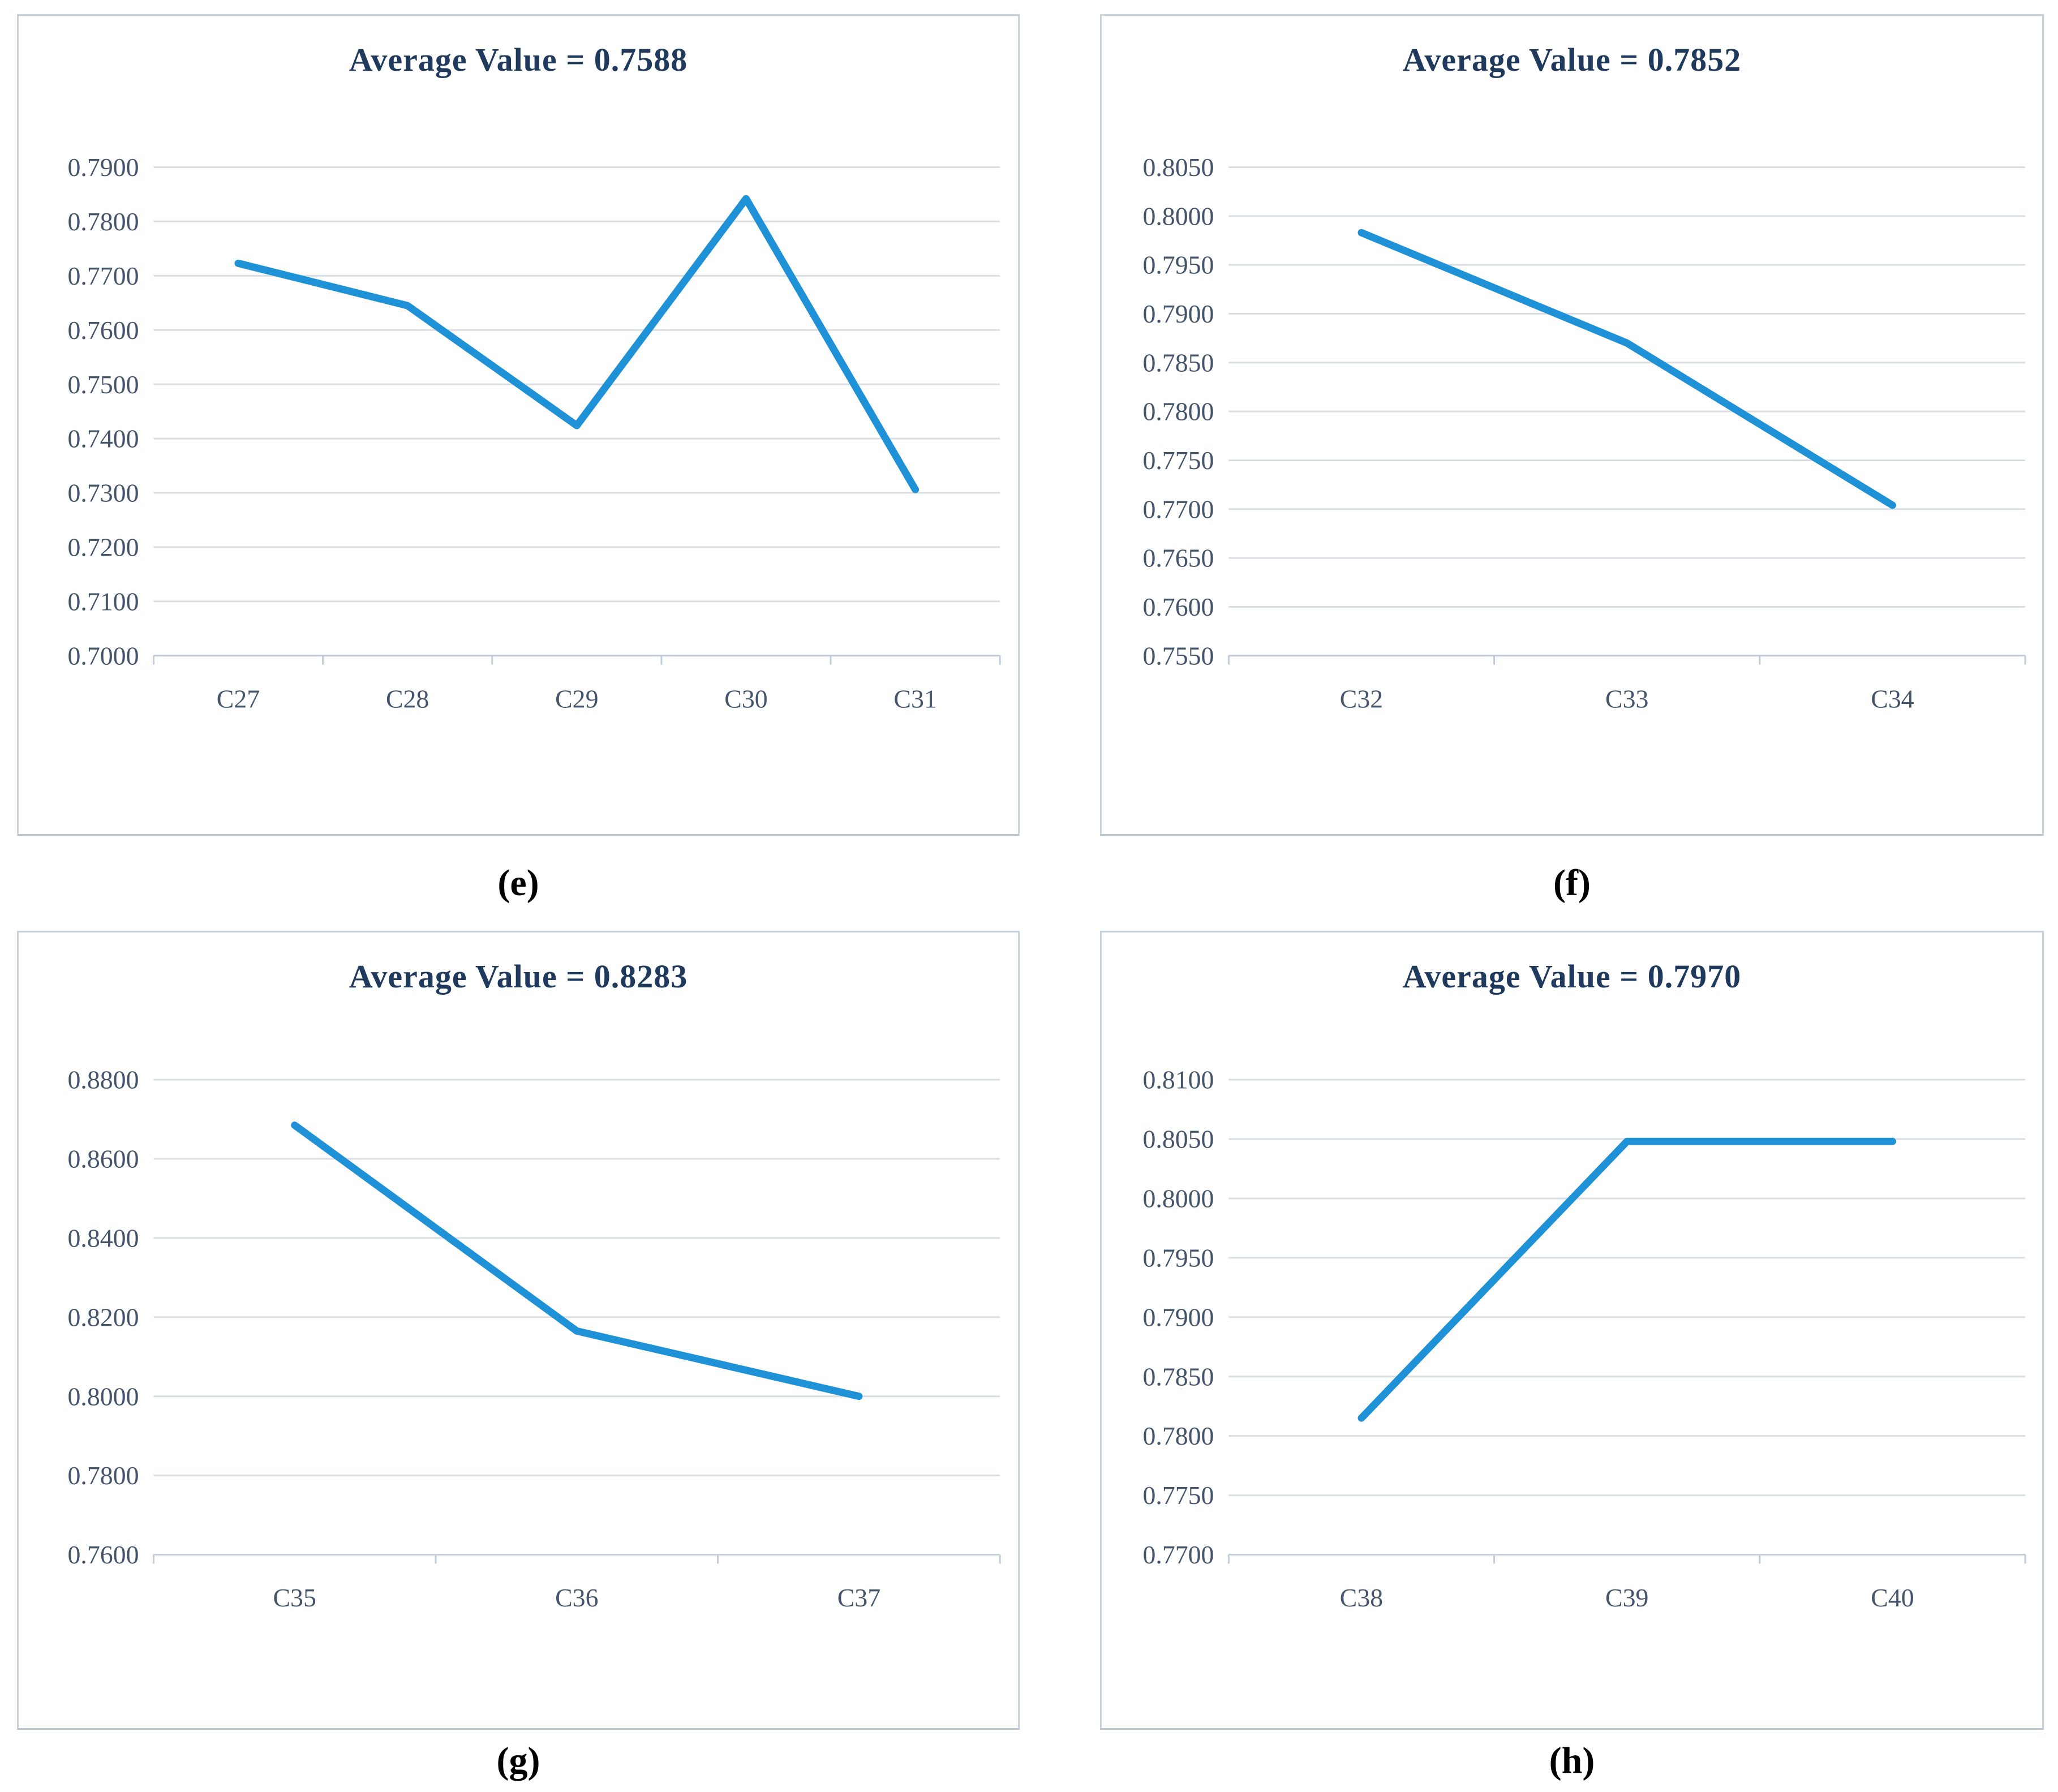  What do you see at coordinates (407, 698) in the screenshot?
I see `x-category-label: C28` at bounding box center [407, 698].